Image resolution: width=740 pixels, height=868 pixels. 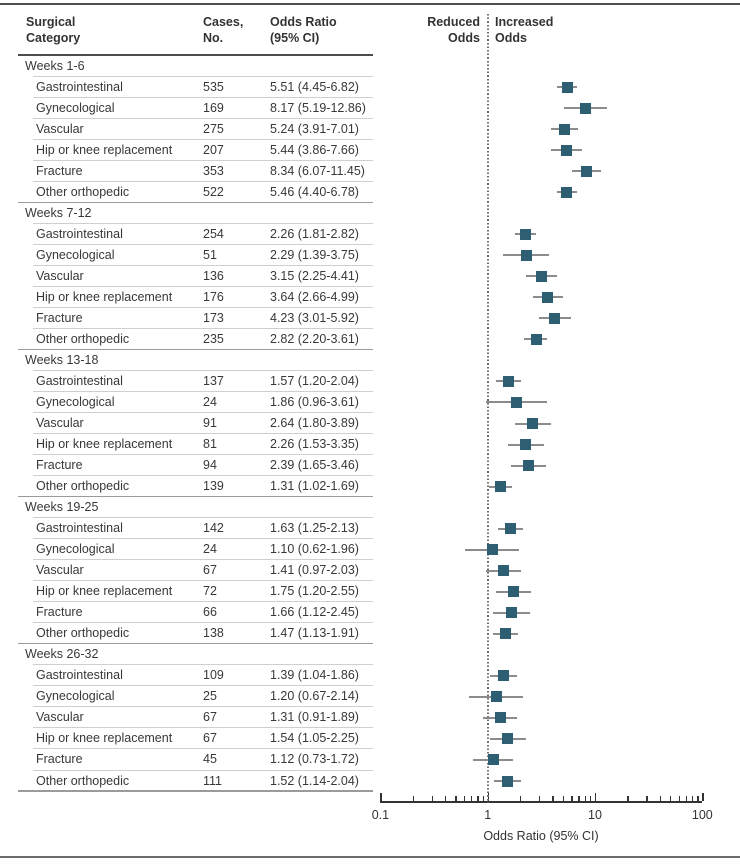 I want to click on forest-row: Vascular 67 1.41 (0.97-2.03), so click(x=370, y=571).